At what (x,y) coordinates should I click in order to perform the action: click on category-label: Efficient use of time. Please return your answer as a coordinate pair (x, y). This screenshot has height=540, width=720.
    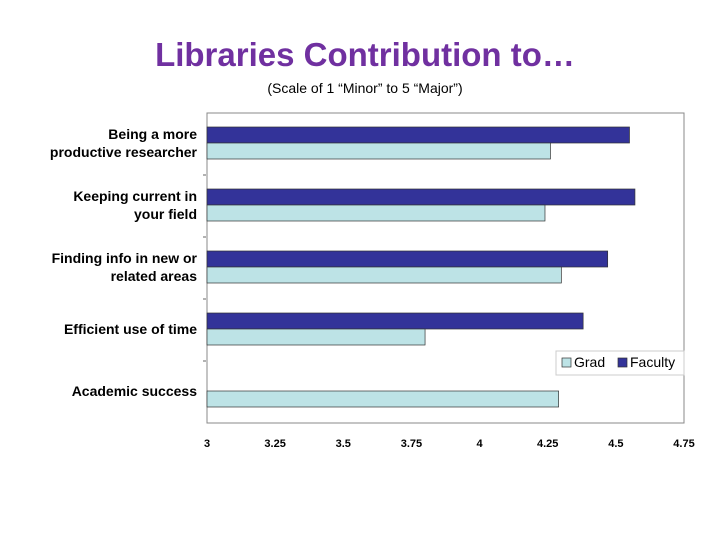
    Looking at the image, I should click on (130, 329).